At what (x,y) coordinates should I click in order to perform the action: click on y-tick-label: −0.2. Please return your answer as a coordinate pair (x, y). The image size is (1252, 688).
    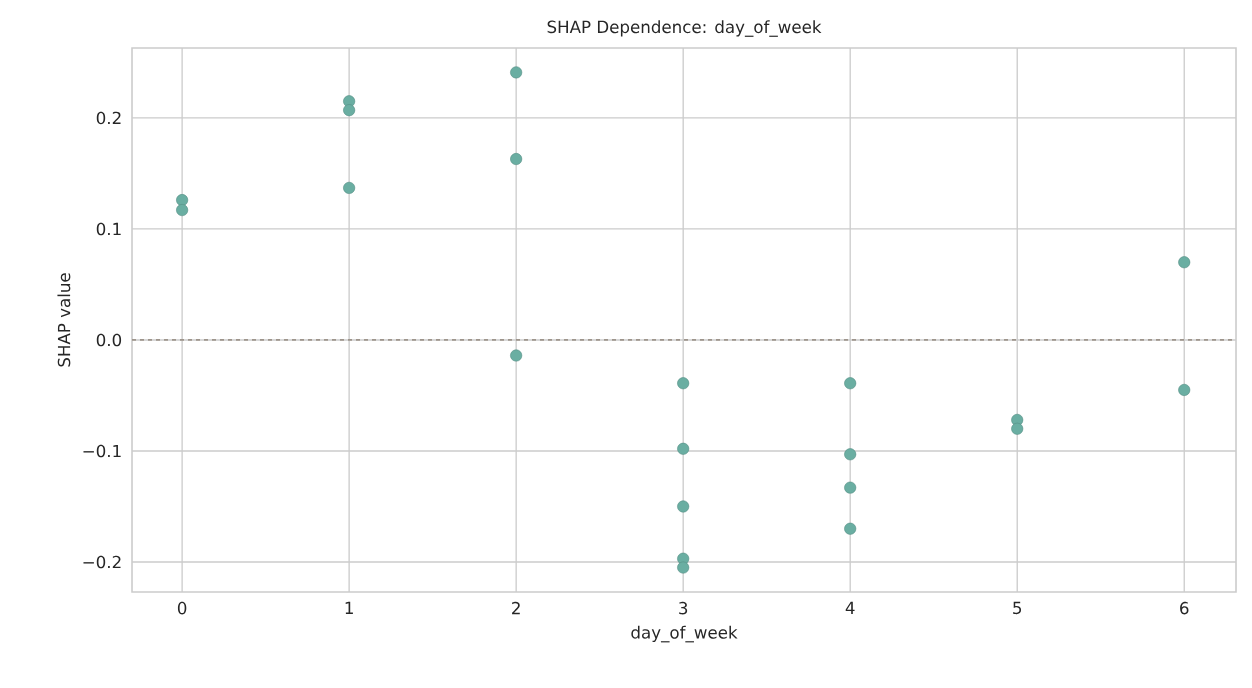
    Looking at the image, I should click on (102, 562).